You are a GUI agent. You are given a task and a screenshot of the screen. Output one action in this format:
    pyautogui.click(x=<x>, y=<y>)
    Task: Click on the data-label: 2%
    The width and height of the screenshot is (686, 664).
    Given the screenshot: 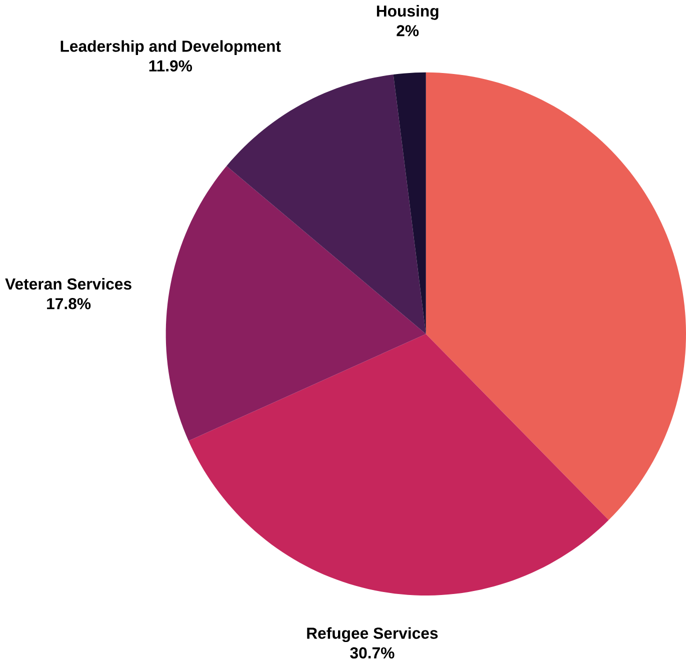 What is the action you would take?
    pyautogui.click(x=407, y=30)
    